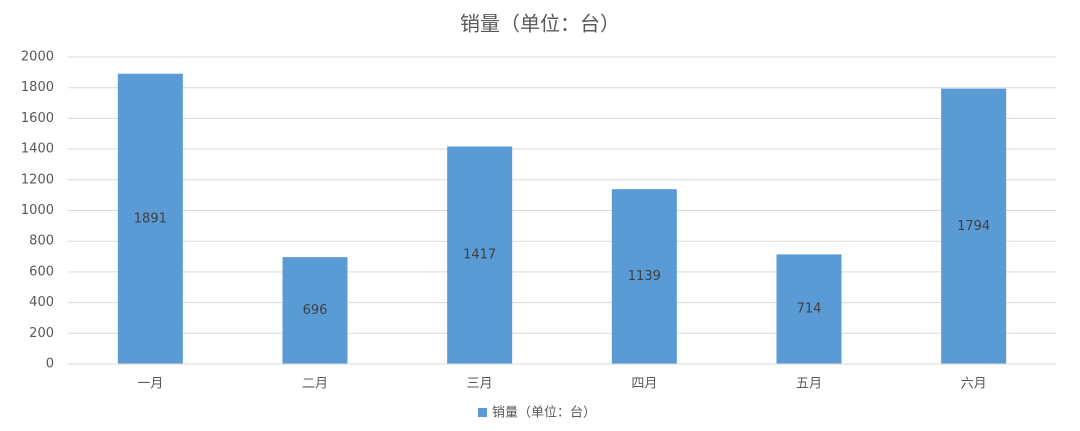 The image size is (1080, 431). Describe the element at coordinates (540, 24) in the screenshot. I see `chart-title: 销量（单位：台）` at that location.